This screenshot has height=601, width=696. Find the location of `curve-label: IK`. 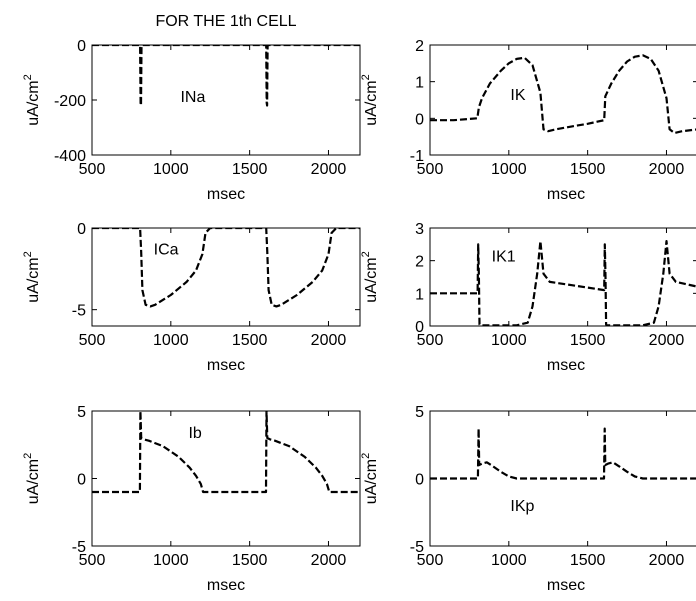

curve-label: IK is located at coordinates (517, 95).